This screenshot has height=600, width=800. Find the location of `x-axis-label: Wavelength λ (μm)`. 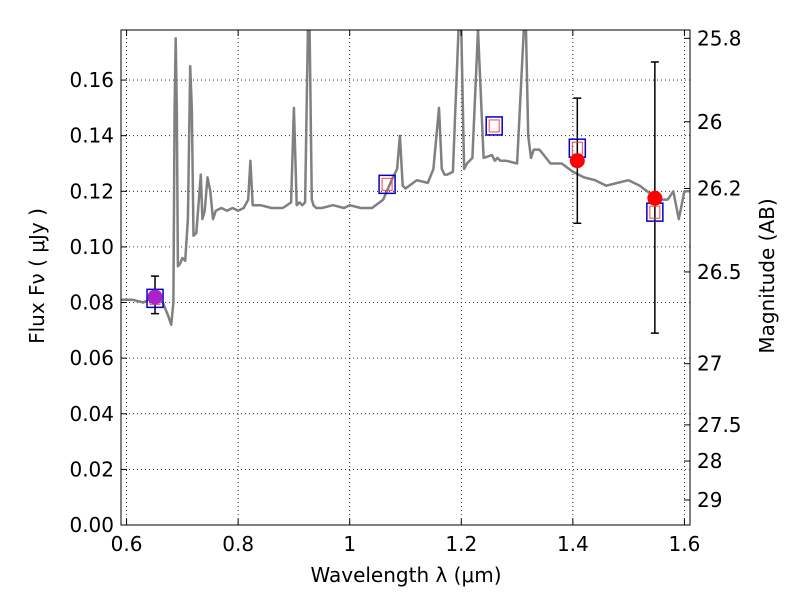

x-axis-label: Wavelength λ (μm) is located at coordinates (405, 575).